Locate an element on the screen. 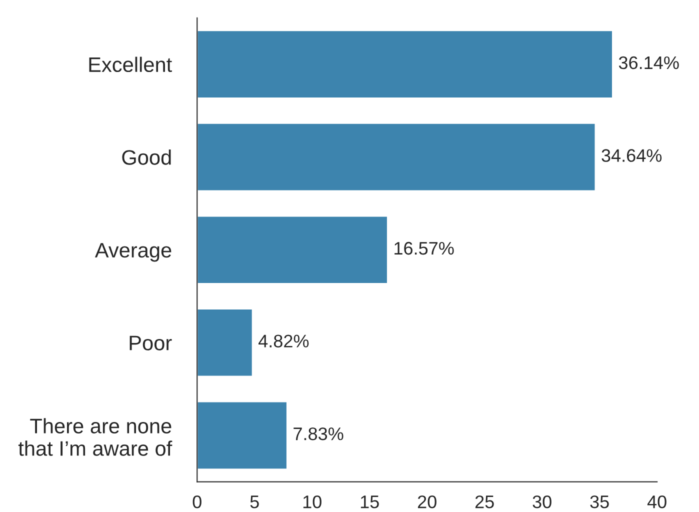  data-label: 36.14% is located at coordinates (648, 63).